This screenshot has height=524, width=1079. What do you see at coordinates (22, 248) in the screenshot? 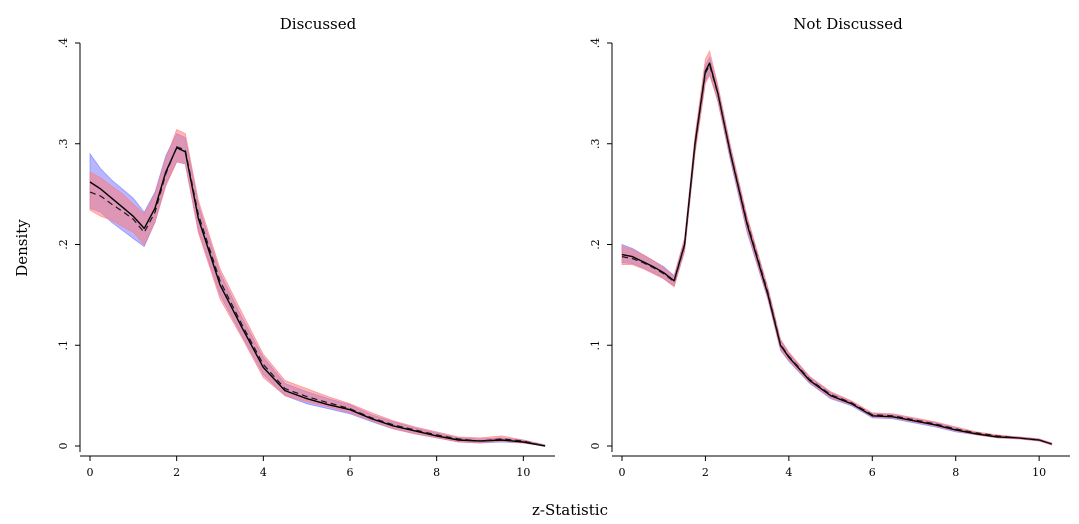
I see `shared-y-axis-label: Density` at bounding box center [22, 248].